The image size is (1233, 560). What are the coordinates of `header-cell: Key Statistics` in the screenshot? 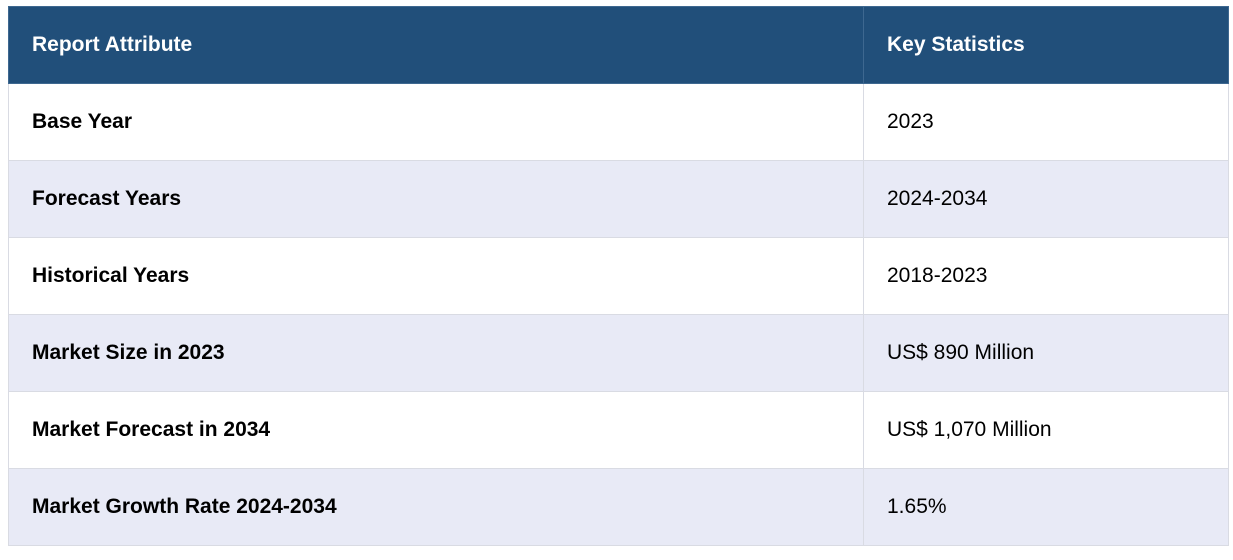 It's located at (1046, 45).